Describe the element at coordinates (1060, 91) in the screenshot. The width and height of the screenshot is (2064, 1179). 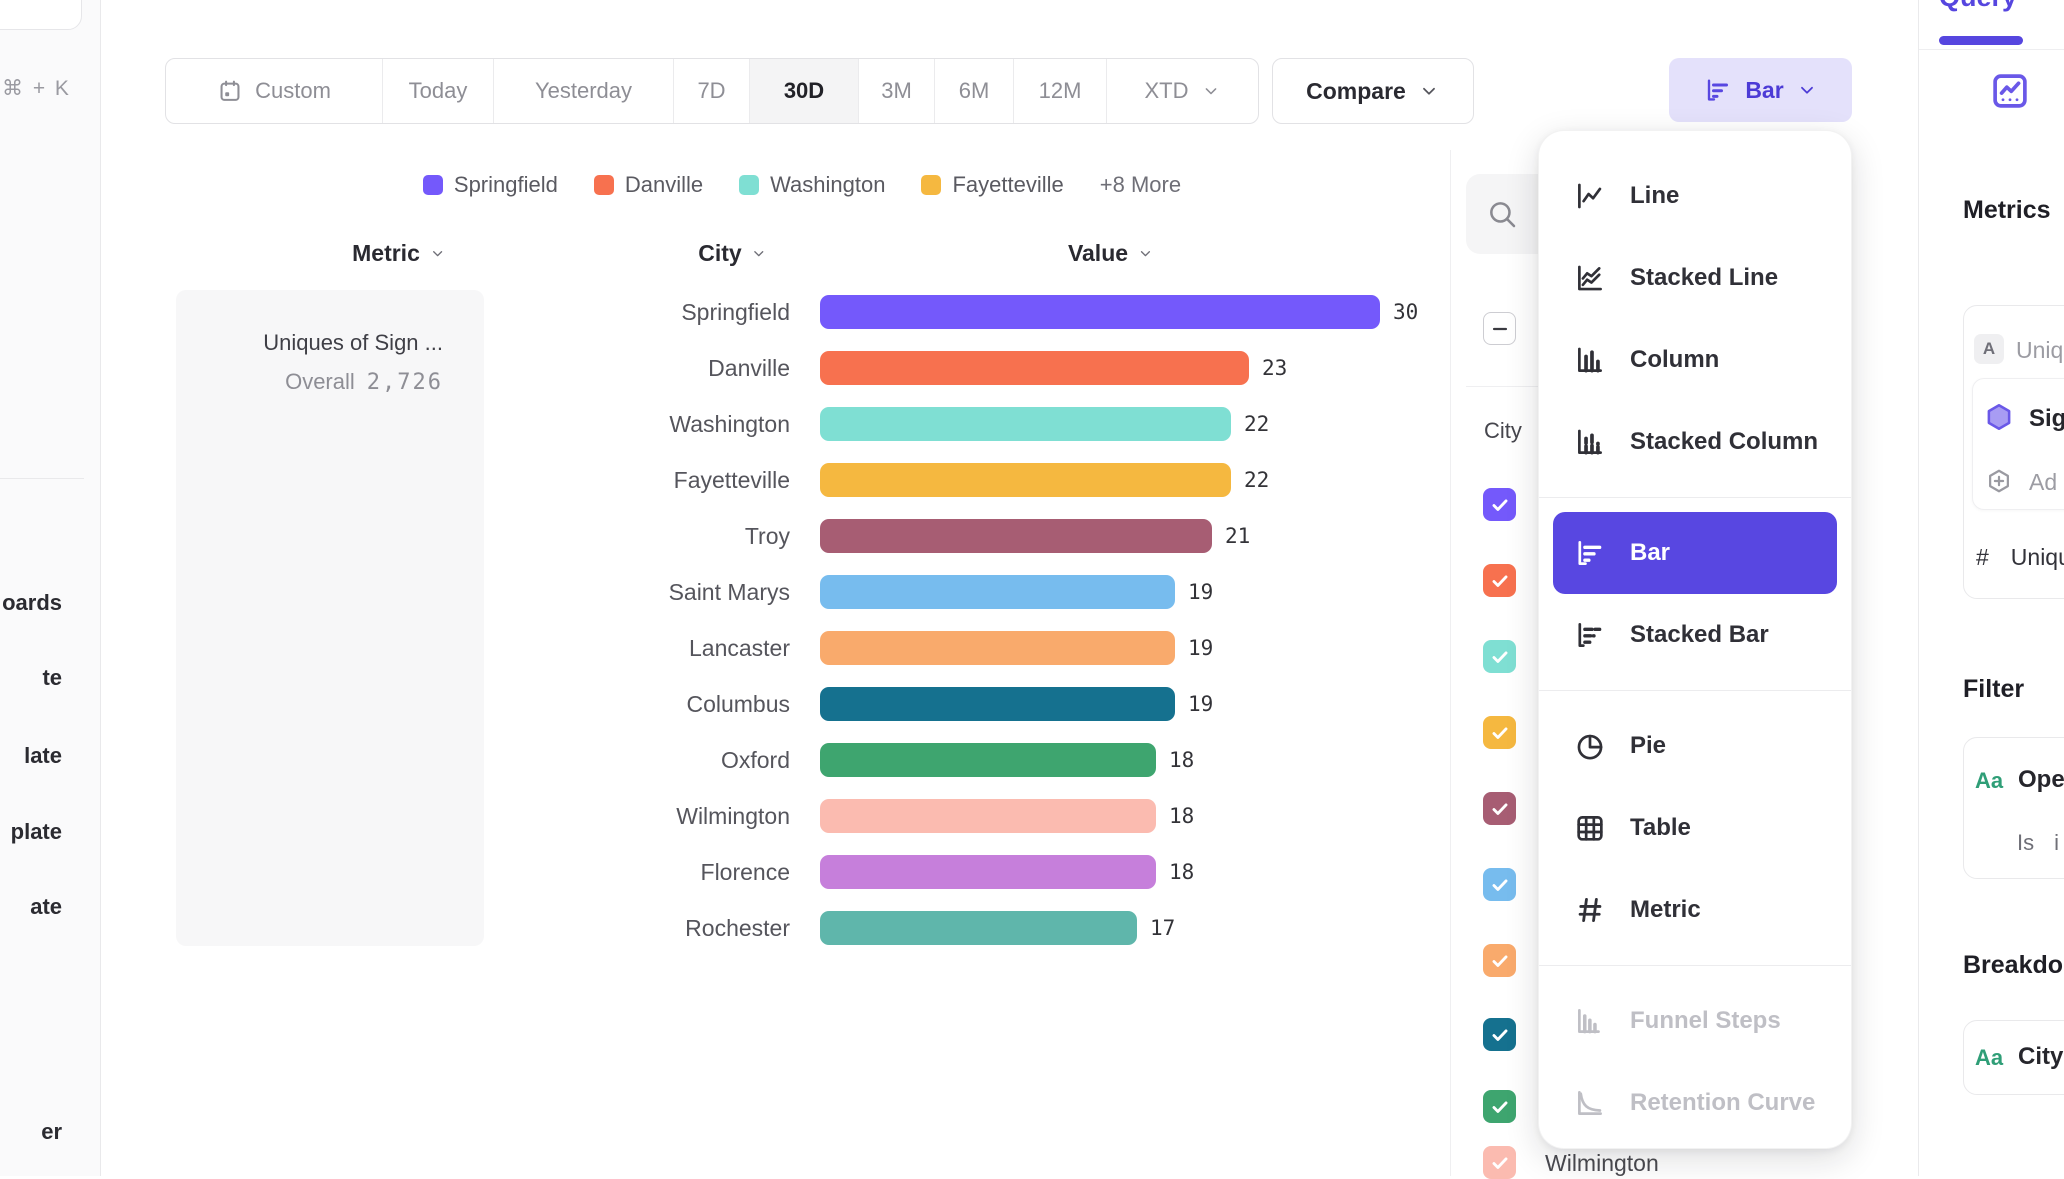
I see `date-range-12m: 12M` at that location.